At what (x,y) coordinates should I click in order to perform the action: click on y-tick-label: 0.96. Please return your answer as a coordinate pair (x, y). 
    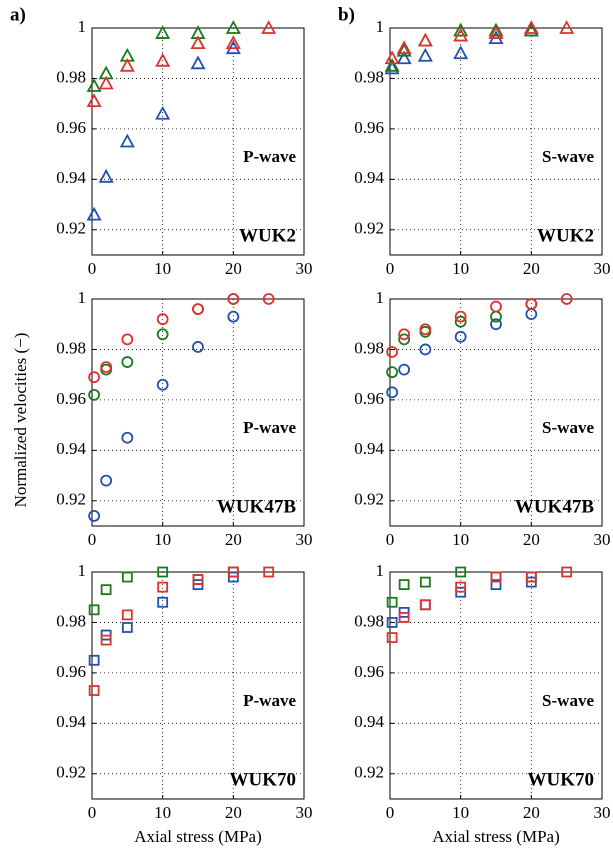
    Looking at the image, I should click on (71, 398).